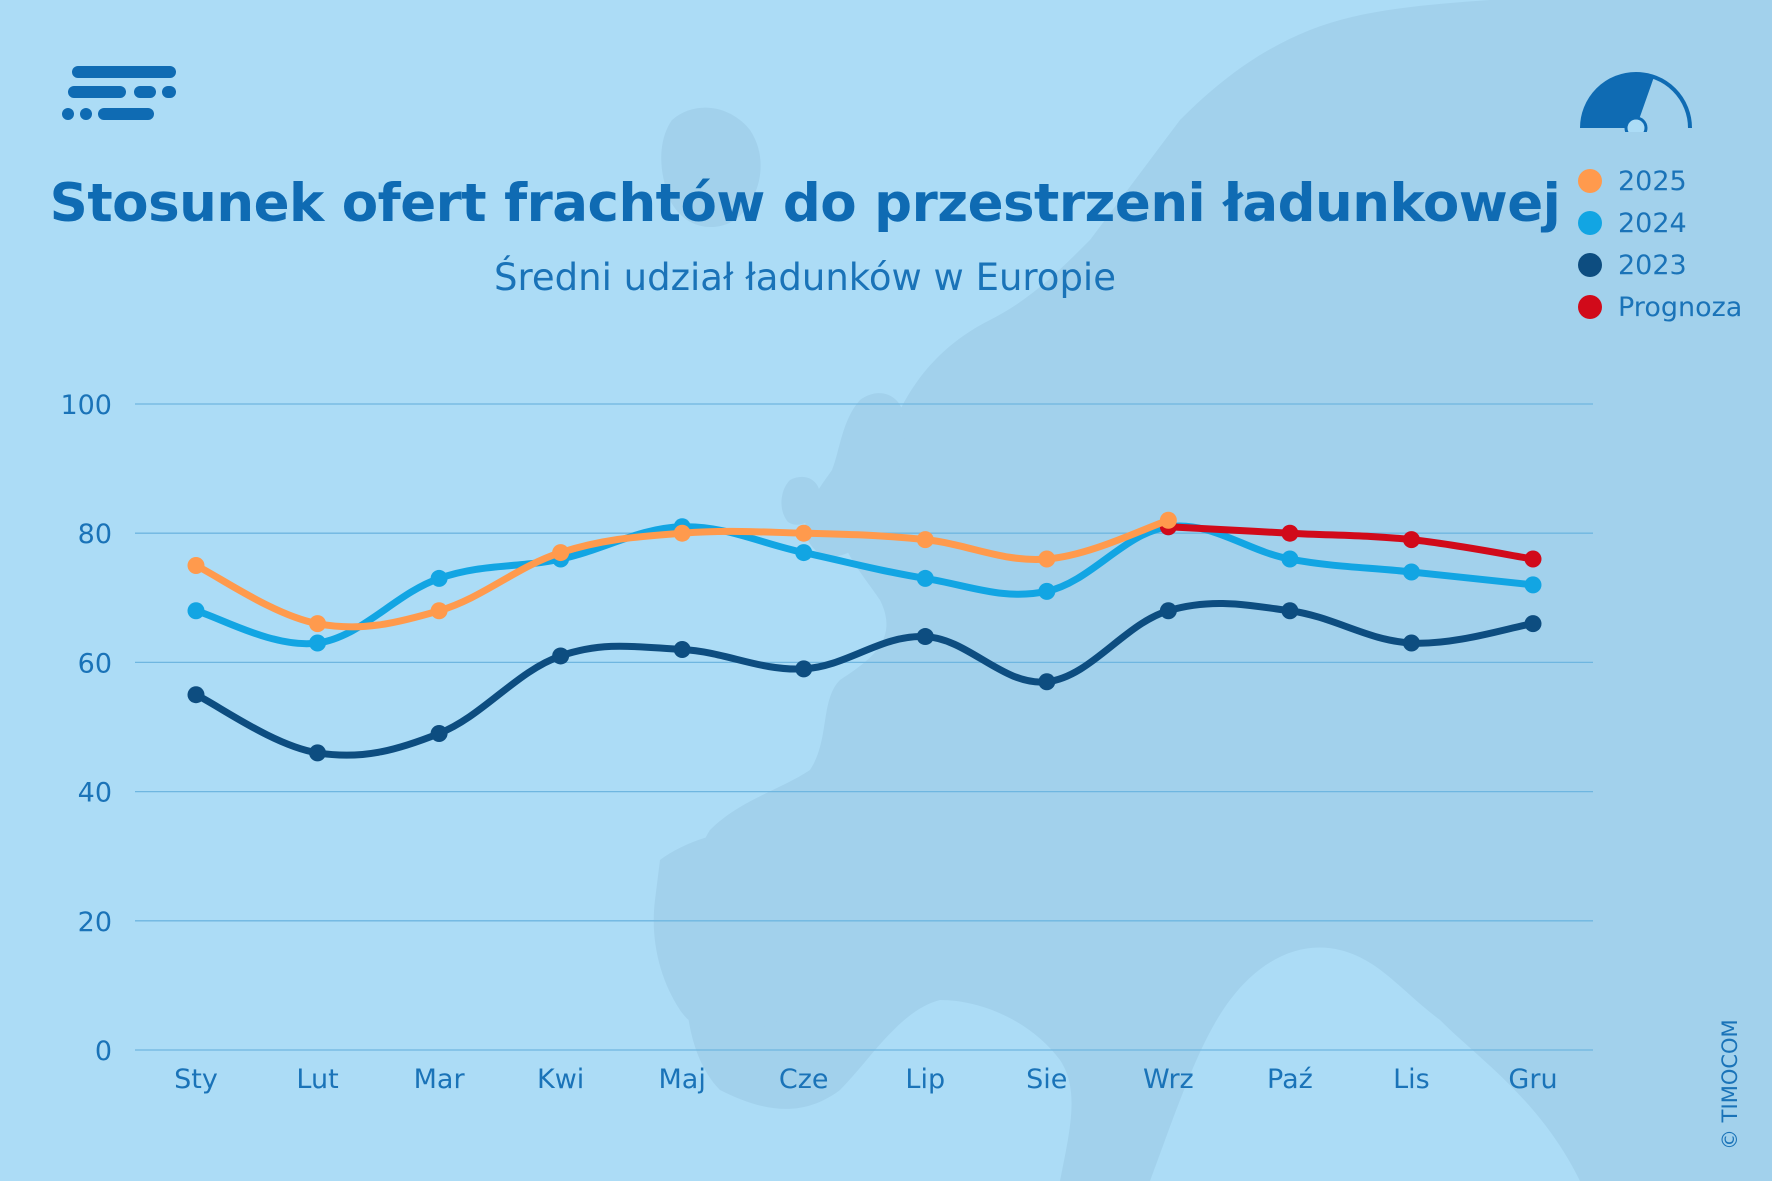 This screenshot has width=1772, height=1181. What do you see at coordinates (440, 1079) in the screenshot?
I see `x-tick-label: Mar` at bounding box center [440, 1079].